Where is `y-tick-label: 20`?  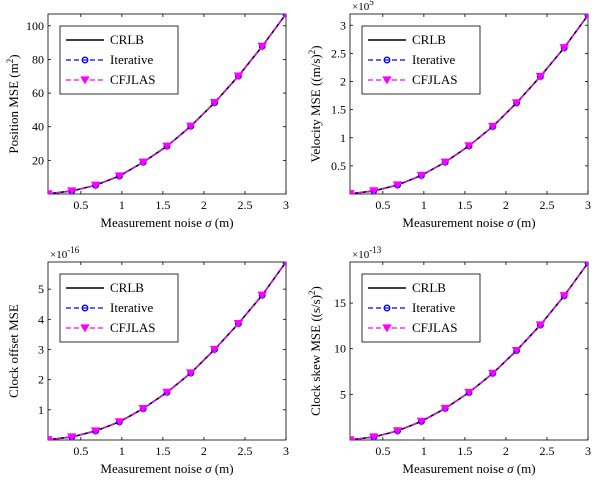
y-tick-label: 20 is located at coordinates (38, 160).